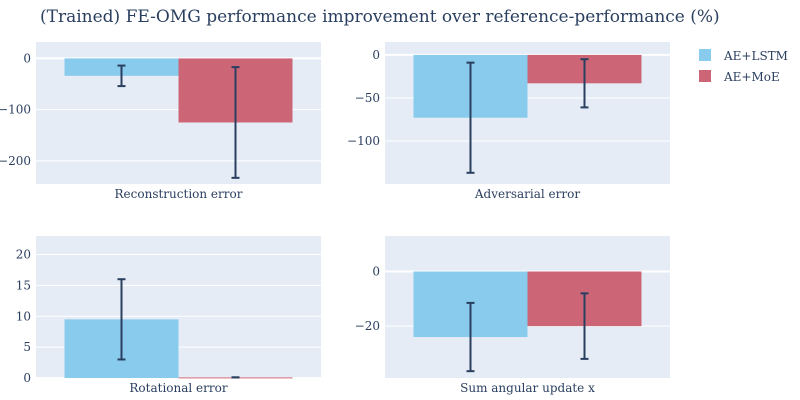 This screenshot has height=400, width=800. What do you see at coordinates (23, 285) in the screenshot?
I see `y-tick-label: 15` at bounding box center [23, 285].